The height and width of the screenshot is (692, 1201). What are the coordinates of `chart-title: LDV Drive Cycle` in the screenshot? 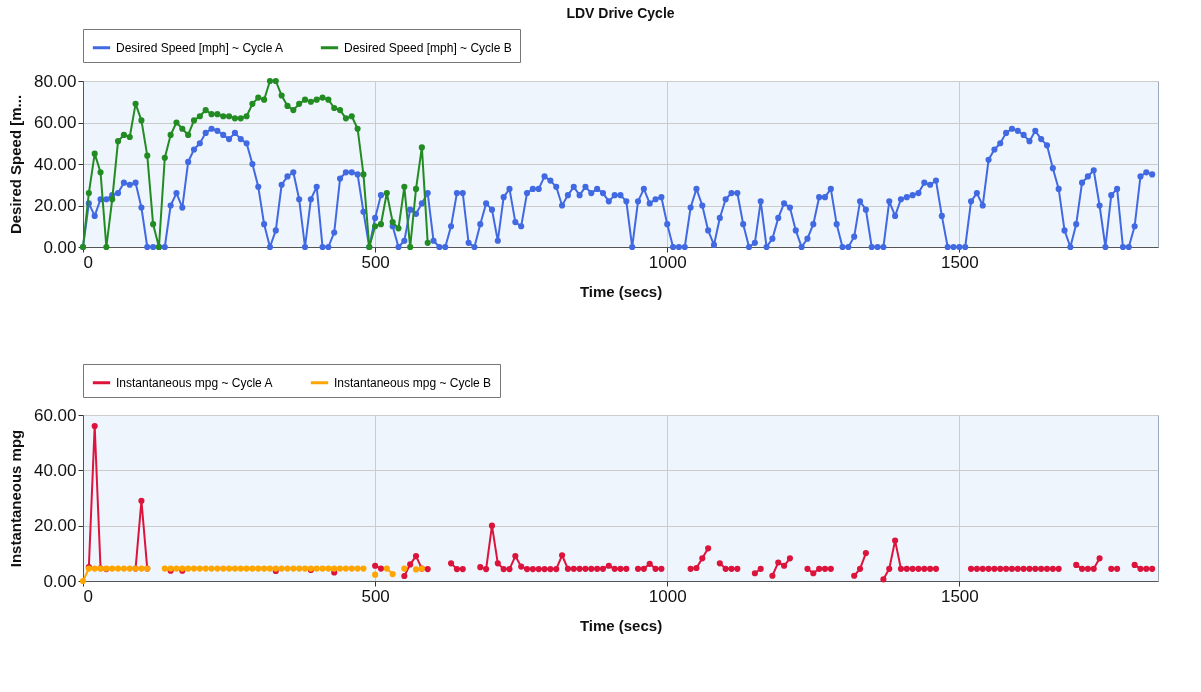 It's located at (620, 12).